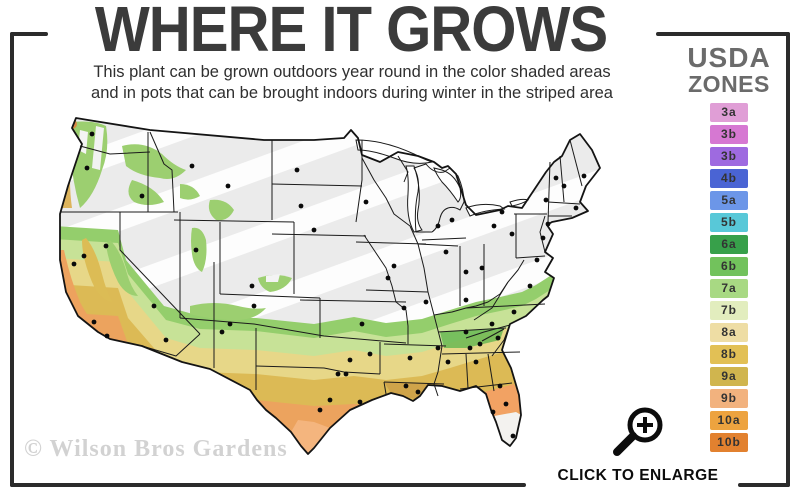 This screenshot has height=500, width=800. What do you see at coordinates (29, 34) in the screenshot?
I see `frame-top-left-segment` at bounding box center [29, 34].